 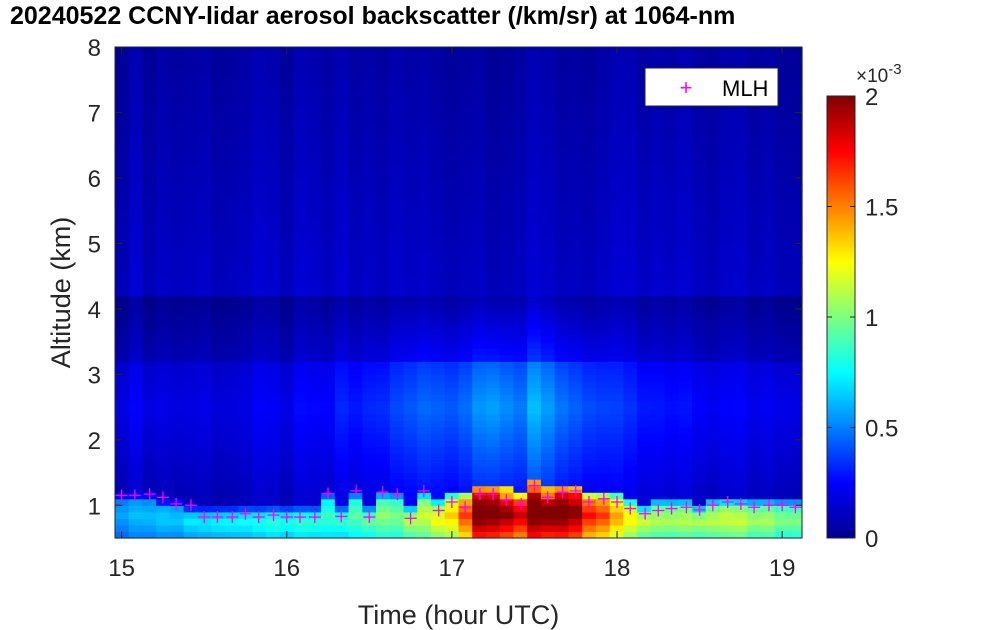 I want to click on mlh-point, so click(x=645, y=513).